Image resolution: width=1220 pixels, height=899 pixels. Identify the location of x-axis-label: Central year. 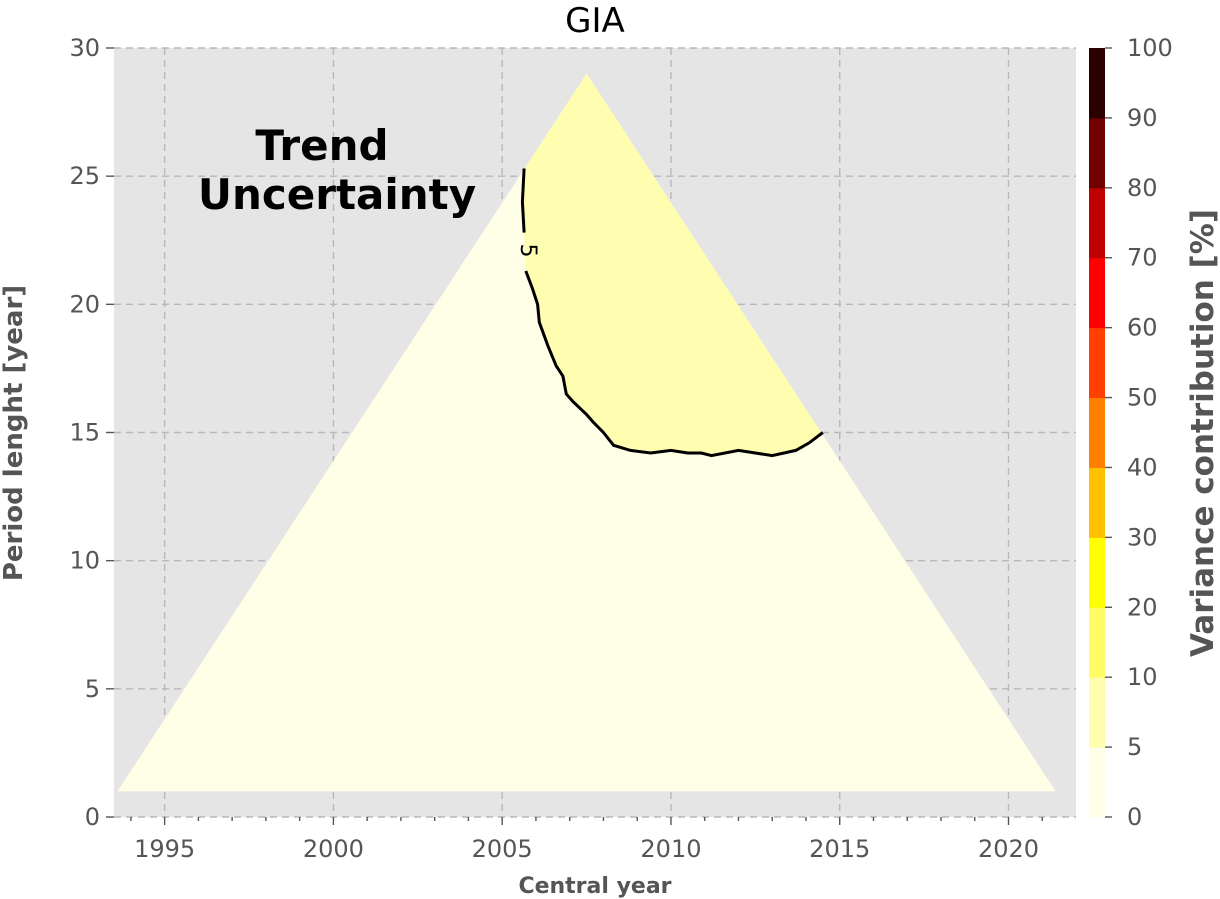
(594, 886).